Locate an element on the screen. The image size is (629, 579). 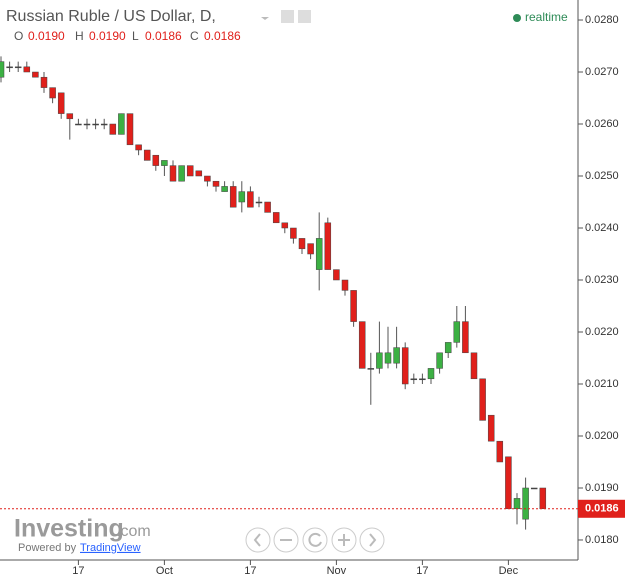
x-tick-label: Nov is located at coordinates (337, 571).